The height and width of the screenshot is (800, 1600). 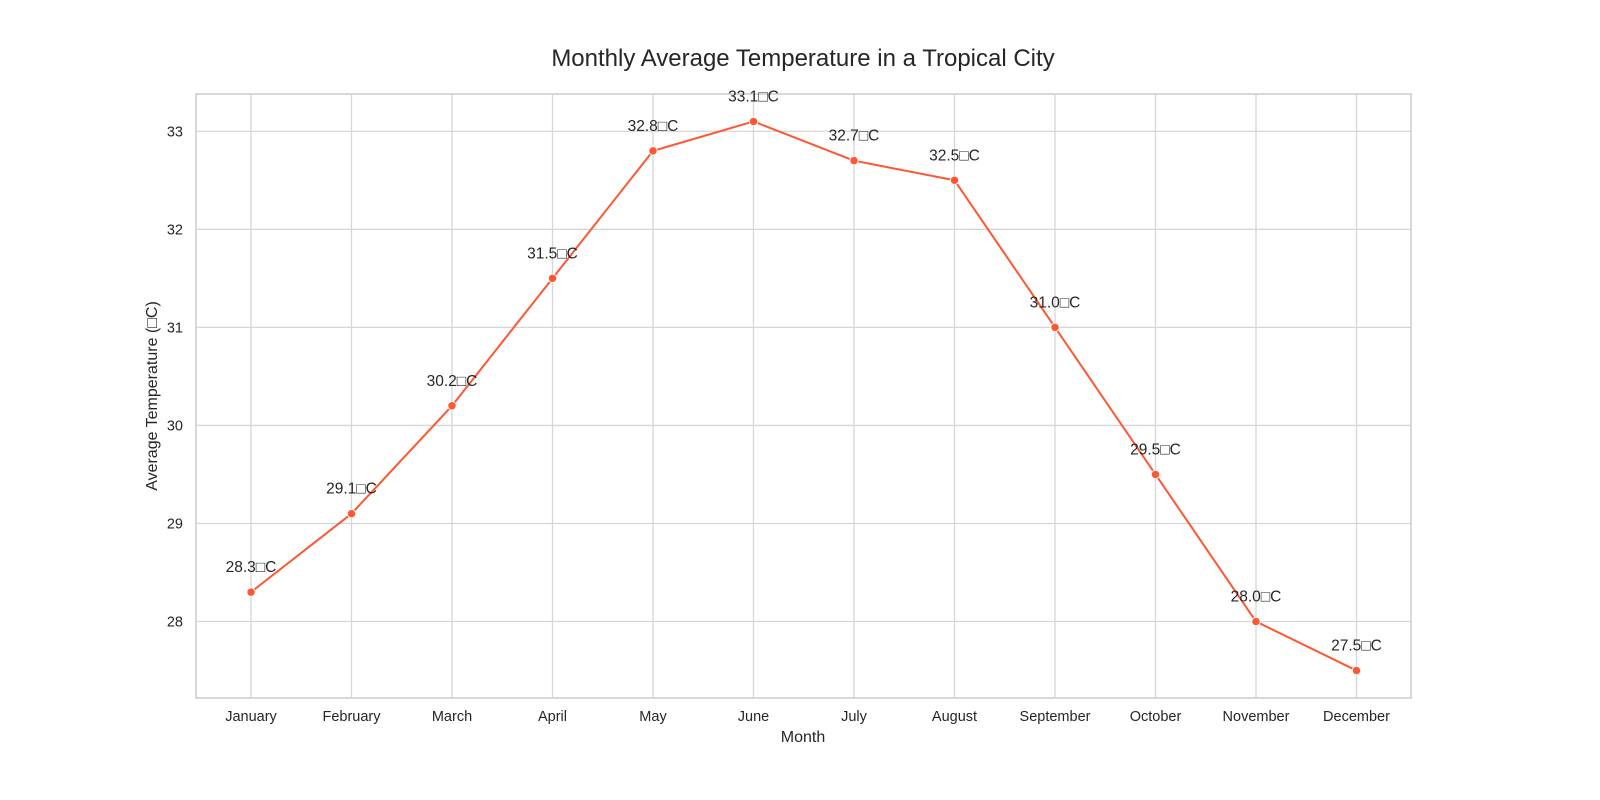 I want to click on y-tick-label: 28, so click(x=175, y=623).